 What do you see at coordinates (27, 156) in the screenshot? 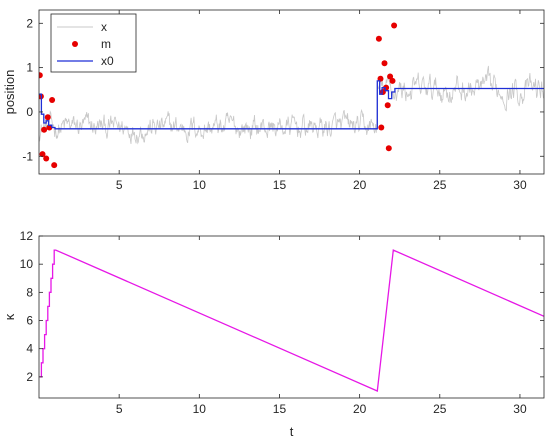
I see `y-tick-label: -1` at bounding box center [27, 156].